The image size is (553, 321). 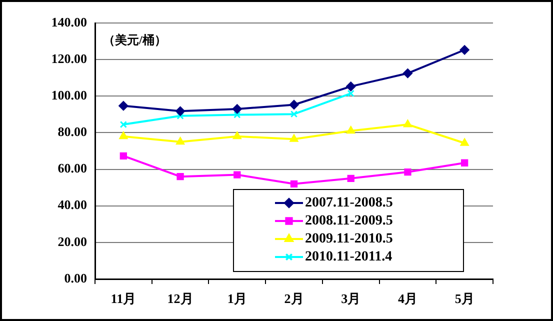 What do you see at coordinates (348, 257) in the screenshot?
I see `legend-label: 2010.11-2011.4` at bounding box center [348, 257].